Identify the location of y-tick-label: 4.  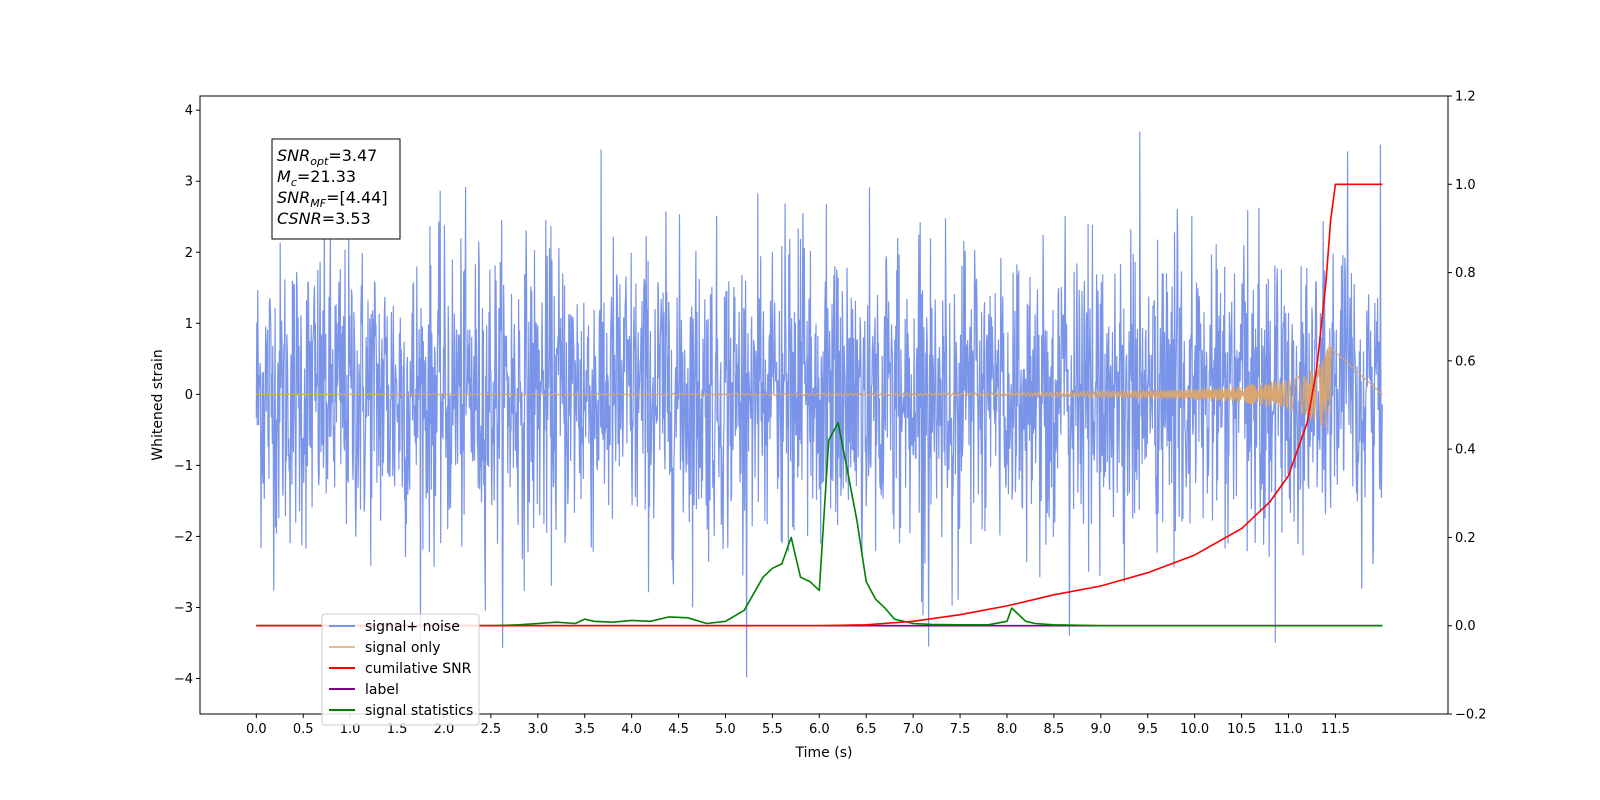
(189, 111).